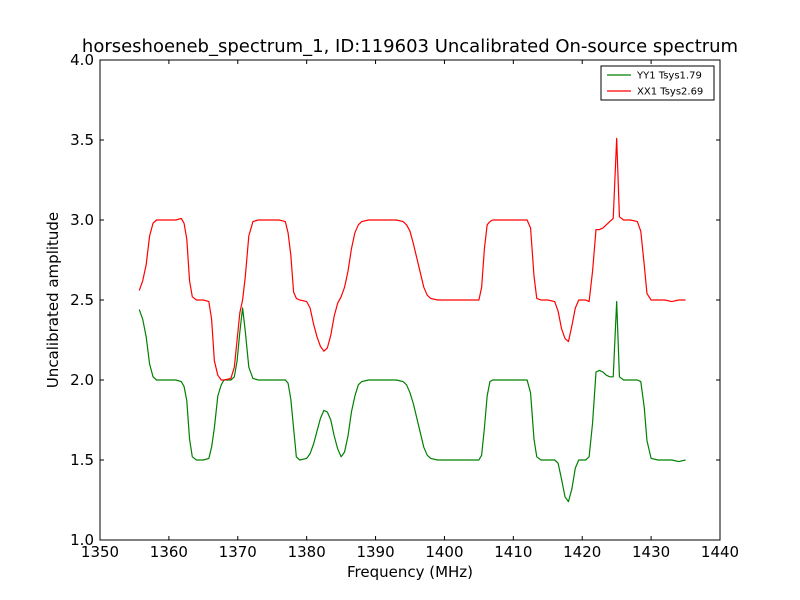 Image resolution: width=800 pixels, height=600 pixels. I want to click on y-tick-label-5: 3.5, so click(82, 140).